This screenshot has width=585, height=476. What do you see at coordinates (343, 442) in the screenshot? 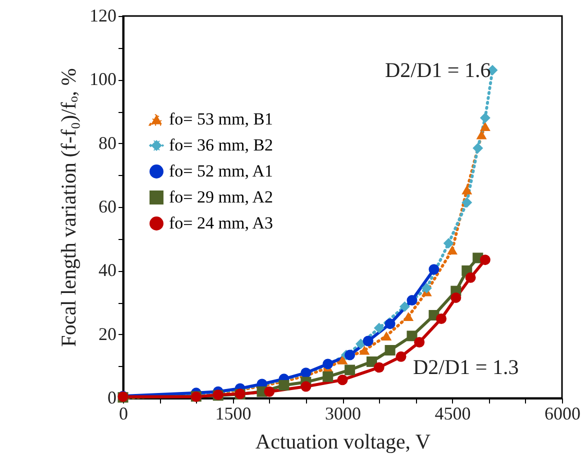
I see `x-axis-title: Actuation voltage, V` at bounding box center [343, 442].